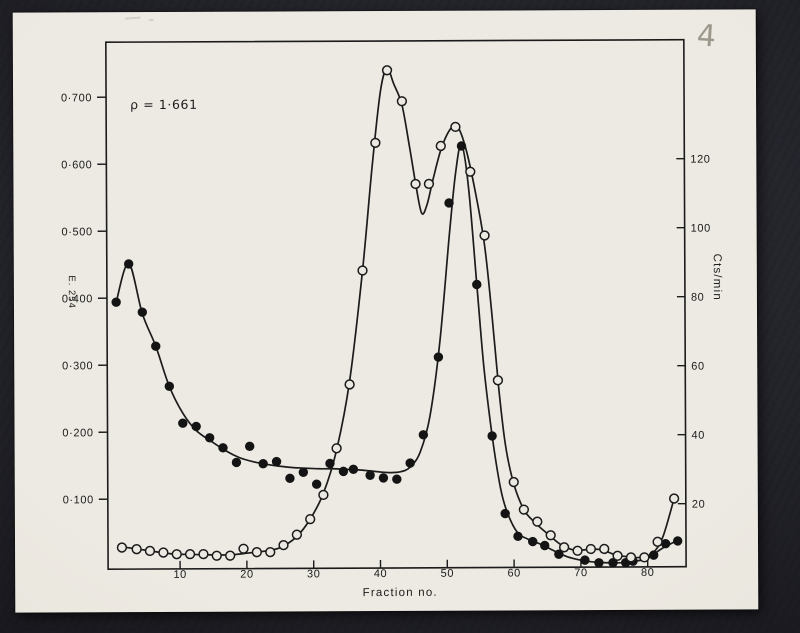 Image resolution: width=800 pixels, height=633 pixels. What do you see at coordinates (77, 433) in the screenshot?
I see `svg-text: 0·200` at bounding box center [77, 433].